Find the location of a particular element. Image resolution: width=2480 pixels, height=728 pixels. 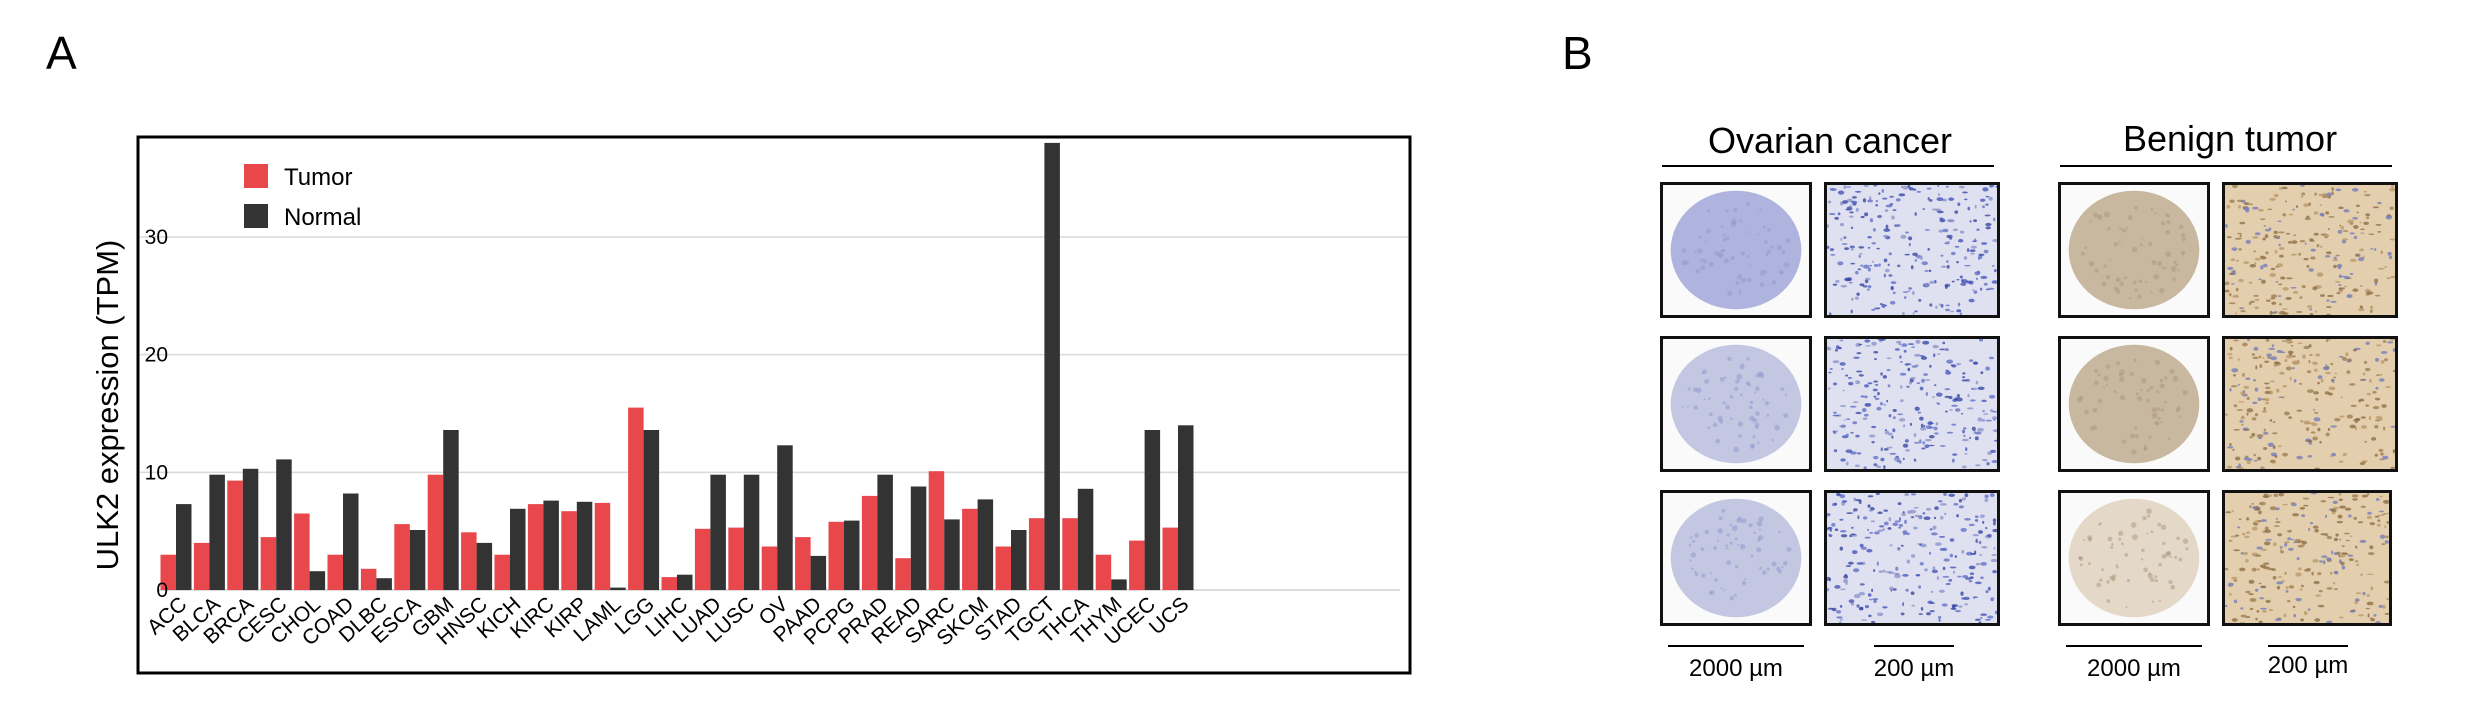

bar-normal-prad is located at coordinates (885, 532).